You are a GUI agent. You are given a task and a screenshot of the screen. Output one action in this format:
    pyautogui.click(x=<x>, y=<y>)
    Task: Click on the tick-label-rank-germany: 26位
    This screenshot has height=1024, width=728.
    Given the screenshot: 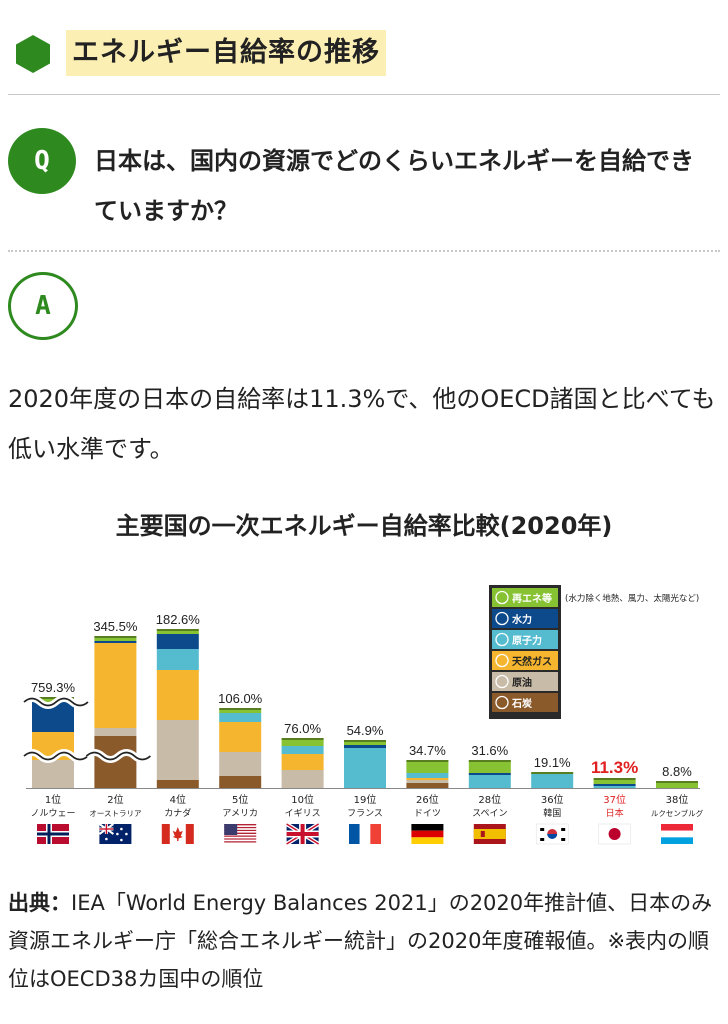 What is the action you would take?
    pyautogui.click(x=427, y=799)
    